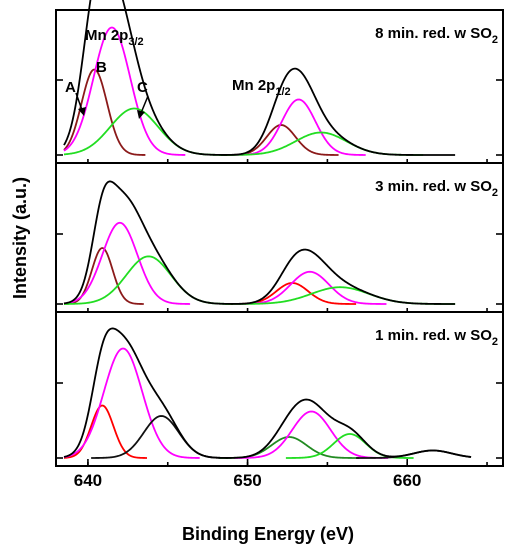 This screenshot has width=508, height=546. I want to click on label-peak-b: B, so click(101, 67).